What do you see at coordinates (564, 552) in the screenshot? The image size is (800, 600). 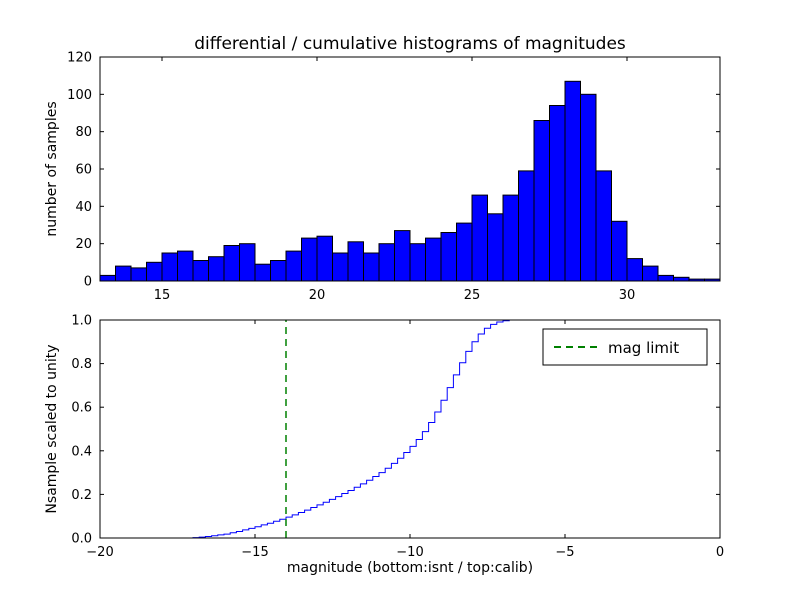 I see `svg-text: −5` at bounding box center [564, 552].